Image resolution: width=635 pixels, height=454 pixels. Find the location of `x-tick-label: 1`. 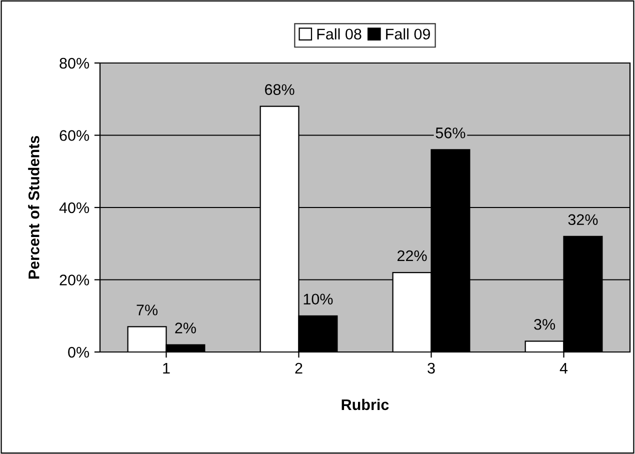

x-tick-label: 1 is located at coordinates (166, 368).